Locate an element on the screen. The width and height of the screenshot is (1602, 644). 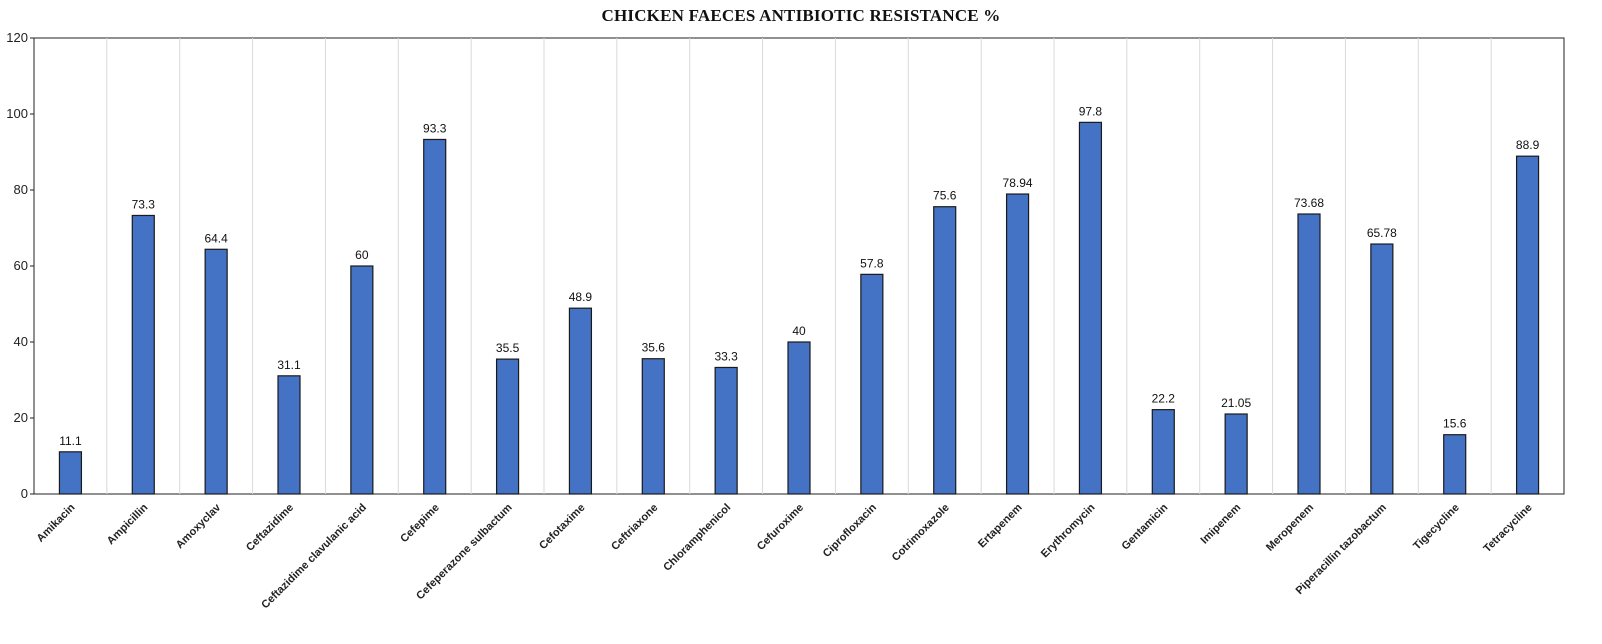
data-label: 48.9 is located at coordinates (581, 297).